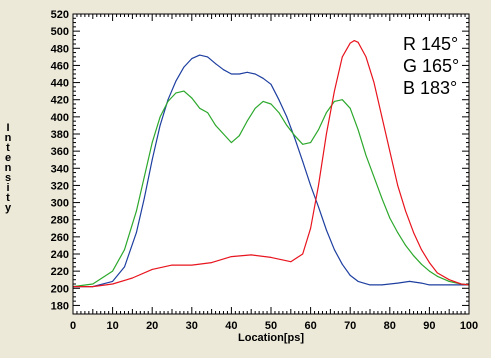 Image resolution: width=491 pixels, height=358 pixels. Describe the element at coordinates (8, 198) in the screenshot. I see `y-axis-title-letter: t` at that location.